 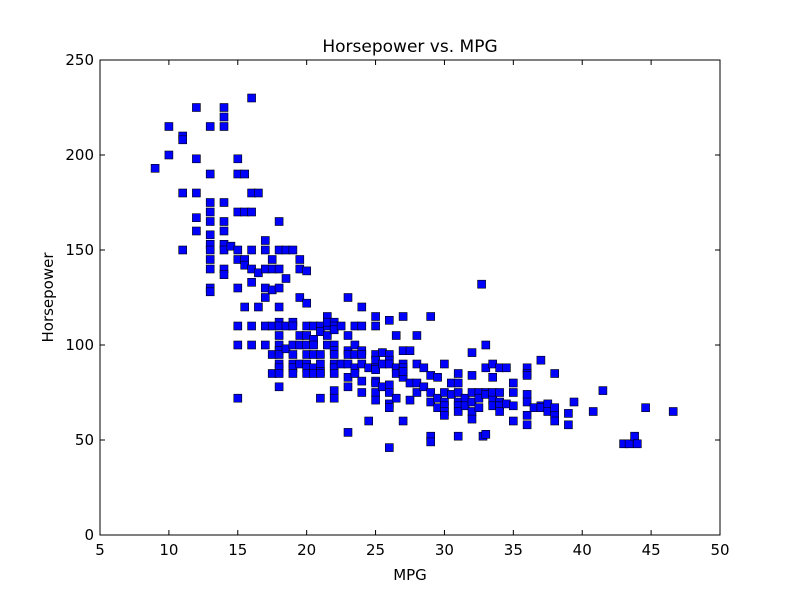 What do you see at coordinates (444, 550) in the screenshot?
I see `x-tick-label: 30` at bounding box center [444, 550].